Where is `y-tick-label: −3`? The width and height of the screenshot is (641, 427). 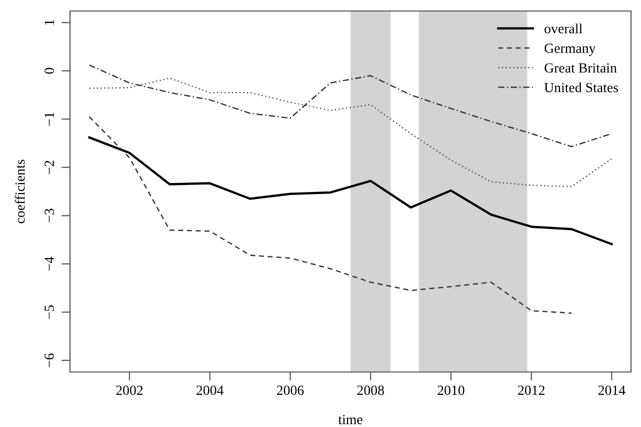
y-tick-label: −3 is located at coordinates (49, 215).